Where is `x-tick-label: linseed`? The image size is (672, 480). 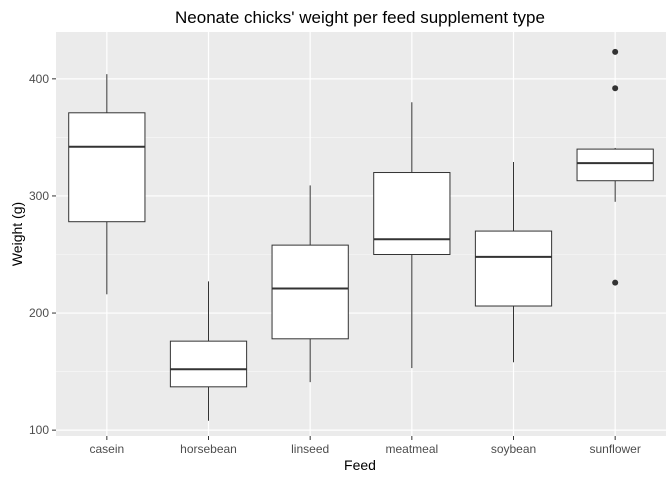 x-tick-label: linseed is located at coordinates (310, 449).